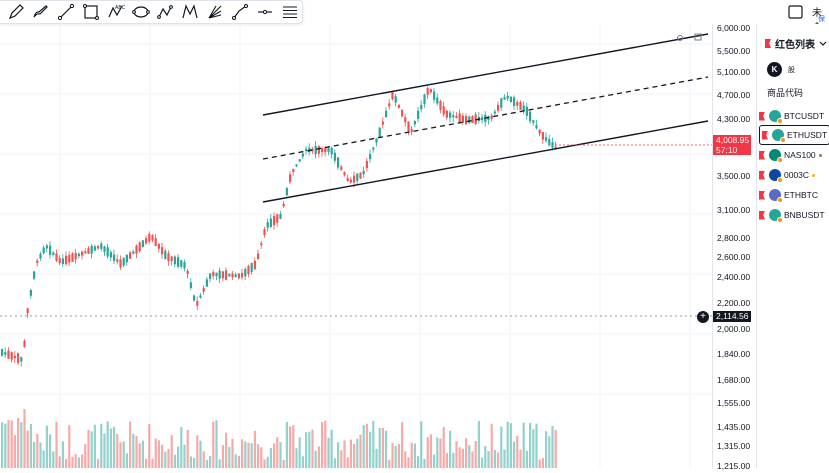  What do you see at coordinates (215, 12) in the screenshot?
I see `gann-fan-tool-button` at bounding box center [215, 12].